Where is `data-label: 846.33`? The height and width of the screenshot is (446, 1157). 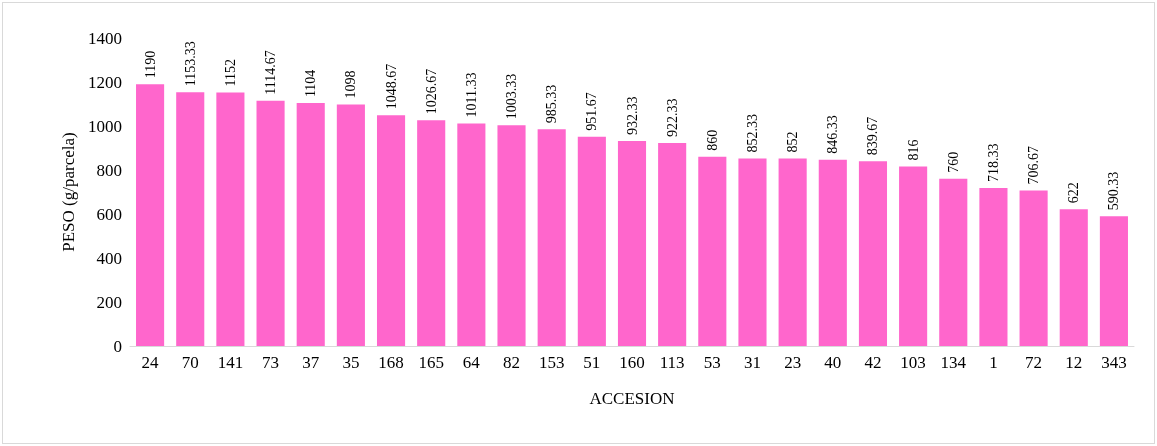
data-label: 846.33 is located at coordinates (833, 134).